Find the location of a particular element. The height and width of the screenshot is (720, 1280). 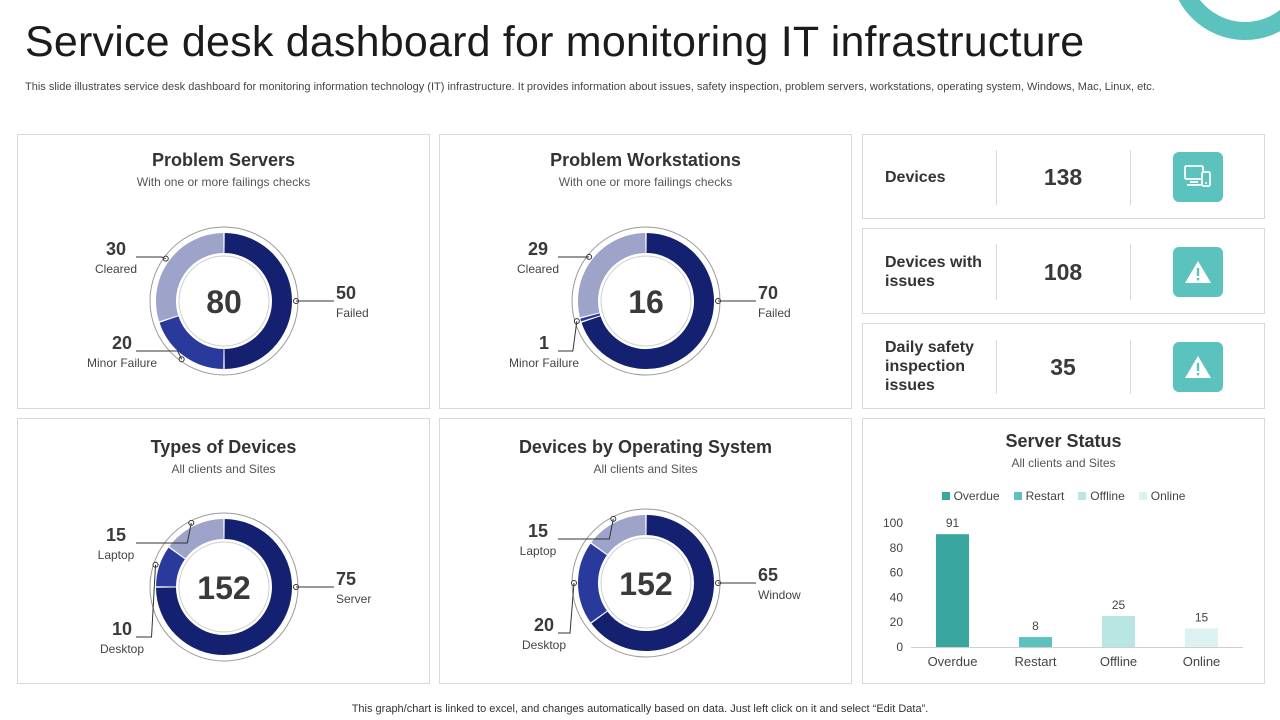

chart-legend: Overdue Restart Offline Online is located at coordinates (1063, 496).